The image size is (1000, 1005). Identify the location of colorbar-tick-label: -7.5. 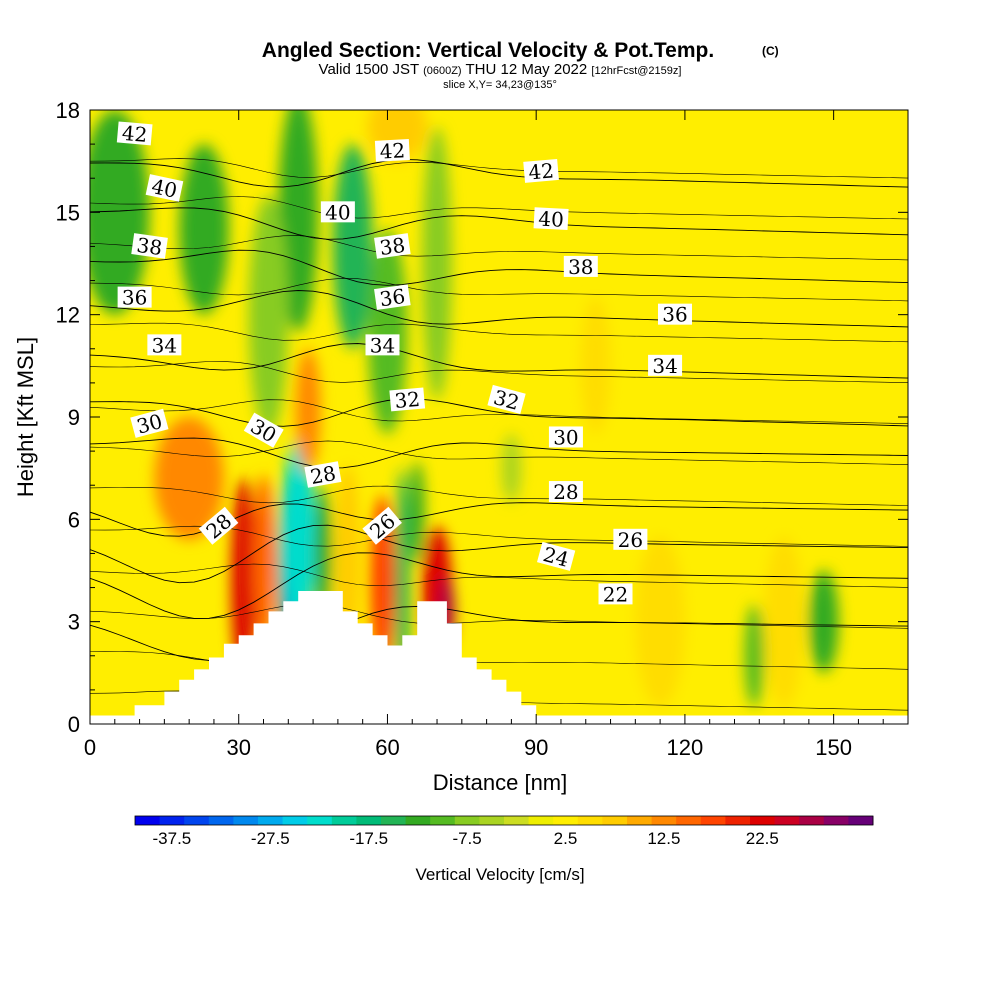
(466, 838).